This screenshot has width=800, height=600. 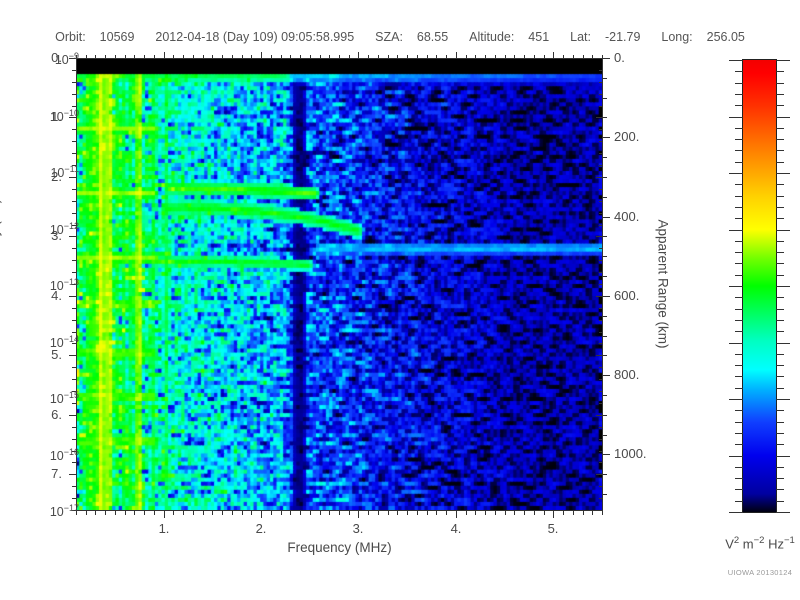 What do you see at coordinates (1, 248) in the screenshot?
I see `y-axis-title-left: Time Delay (ms)` at bounding box center [1, 248].